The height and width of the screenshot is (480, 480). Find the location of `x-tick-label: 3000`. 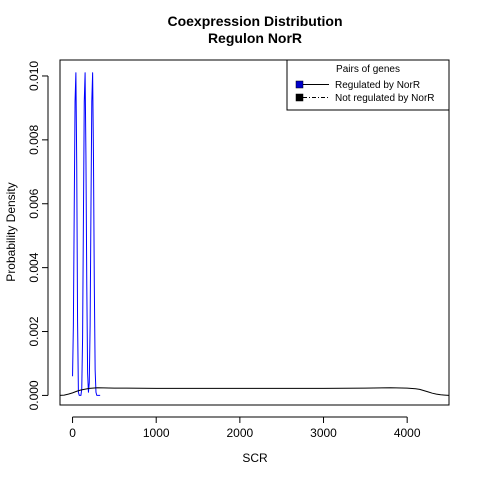

x-tick-label: 3000 is located at coordinates (323, 433).